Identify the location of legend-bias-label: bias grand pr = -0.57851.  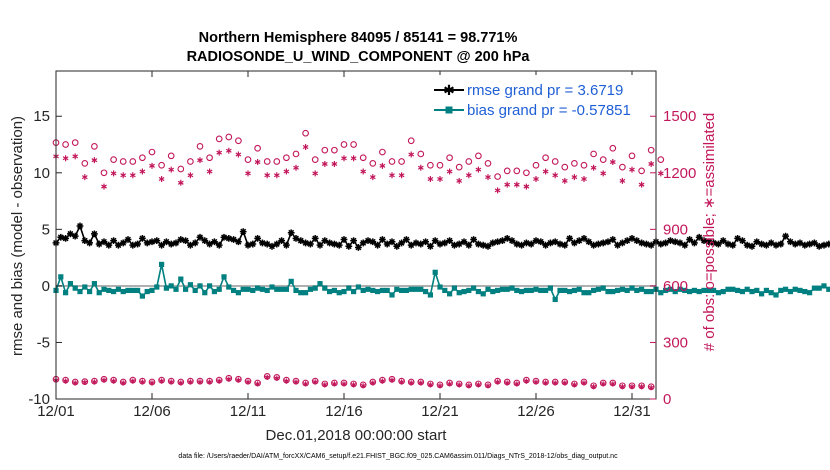
(549, 110).